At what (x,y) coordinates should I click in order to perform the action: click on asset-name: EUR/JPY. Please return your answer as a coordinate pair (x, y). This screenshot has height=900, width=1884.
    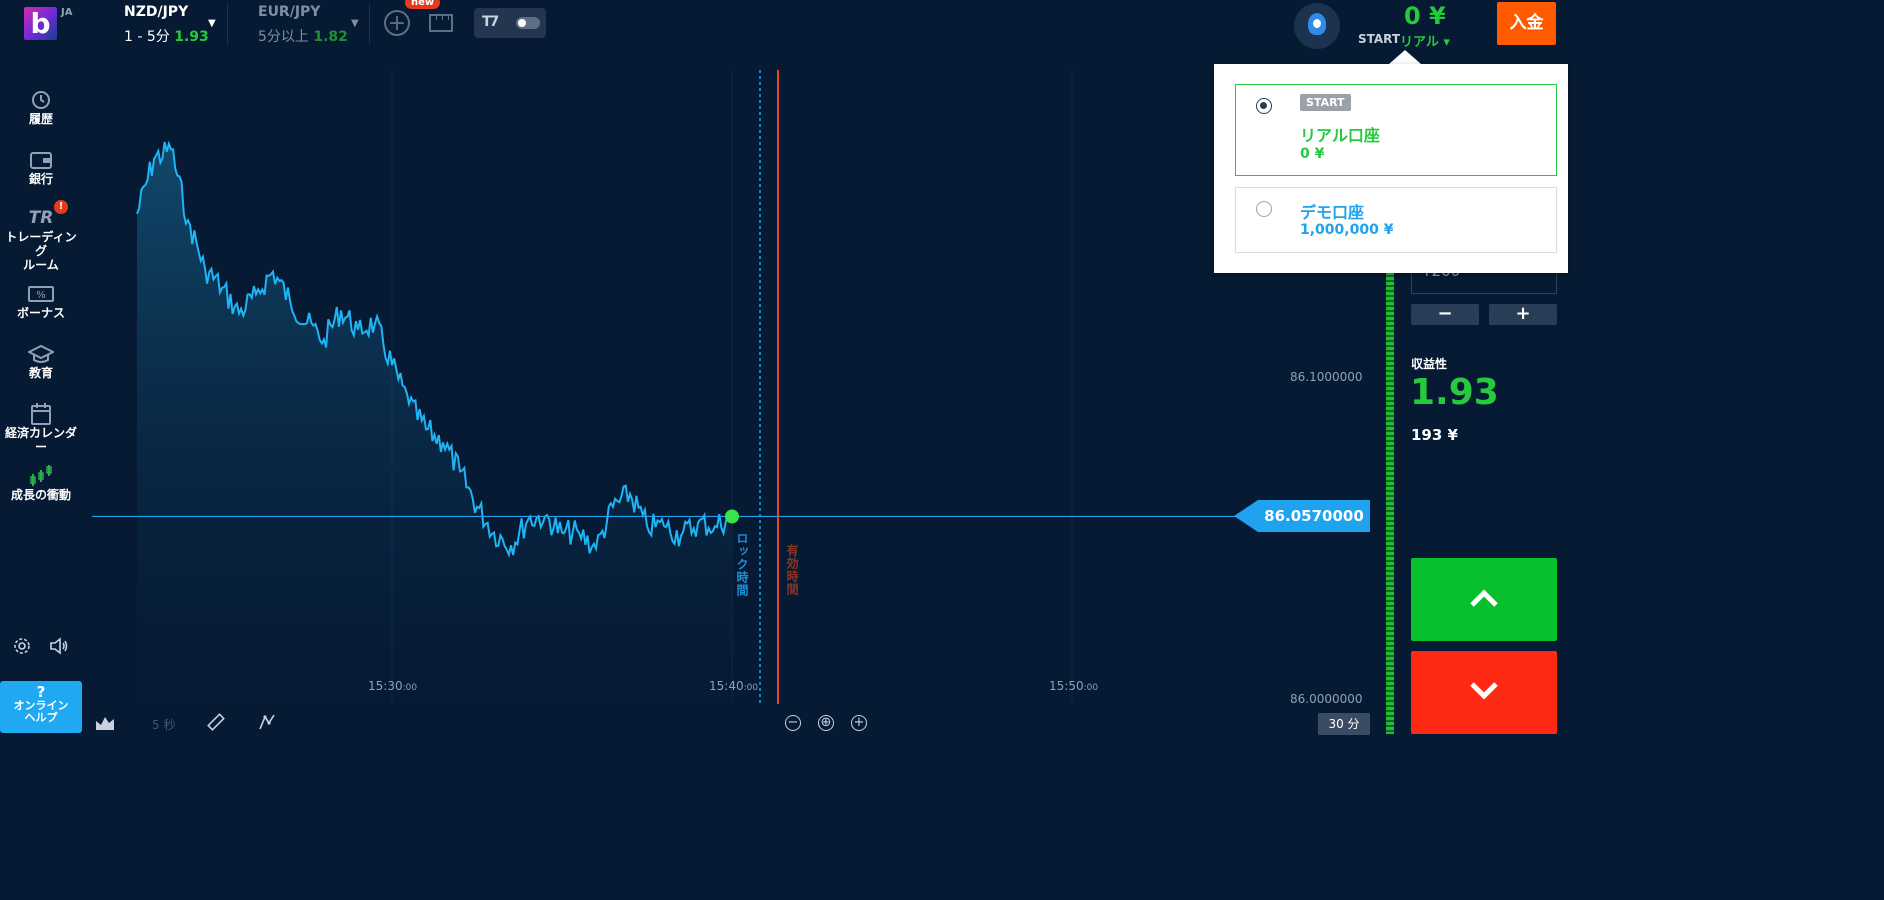
    Looking at the image, I should click on (289, 12).